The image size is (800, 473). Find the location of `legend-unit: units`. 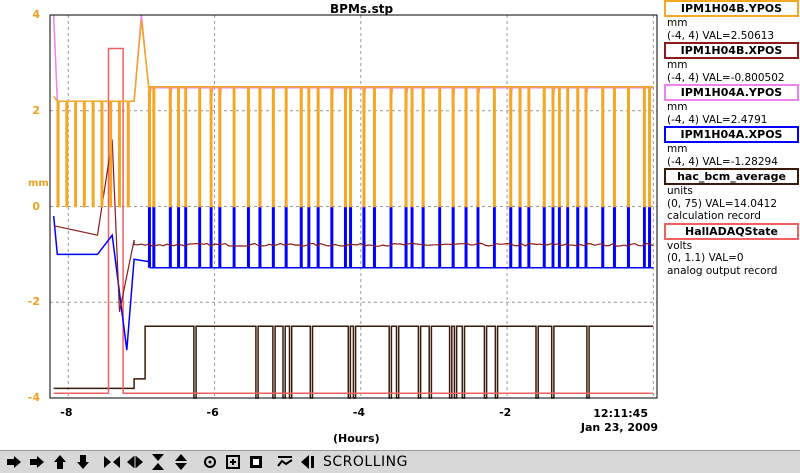

legend-unit: units is located at coordinates (680, 191).